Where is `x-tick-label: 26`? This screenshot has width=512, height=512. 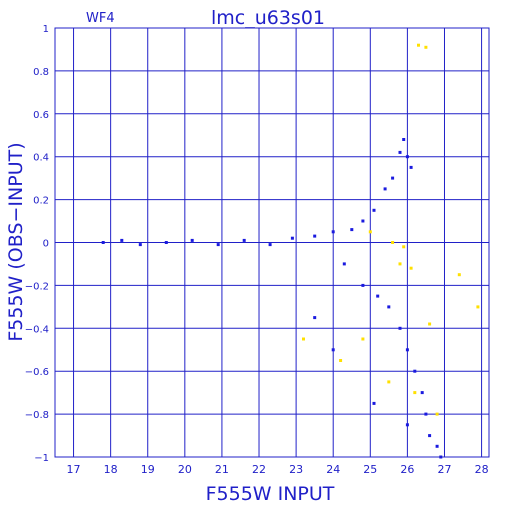 x-tick-label: 26 is located at coordinates (407, 469).